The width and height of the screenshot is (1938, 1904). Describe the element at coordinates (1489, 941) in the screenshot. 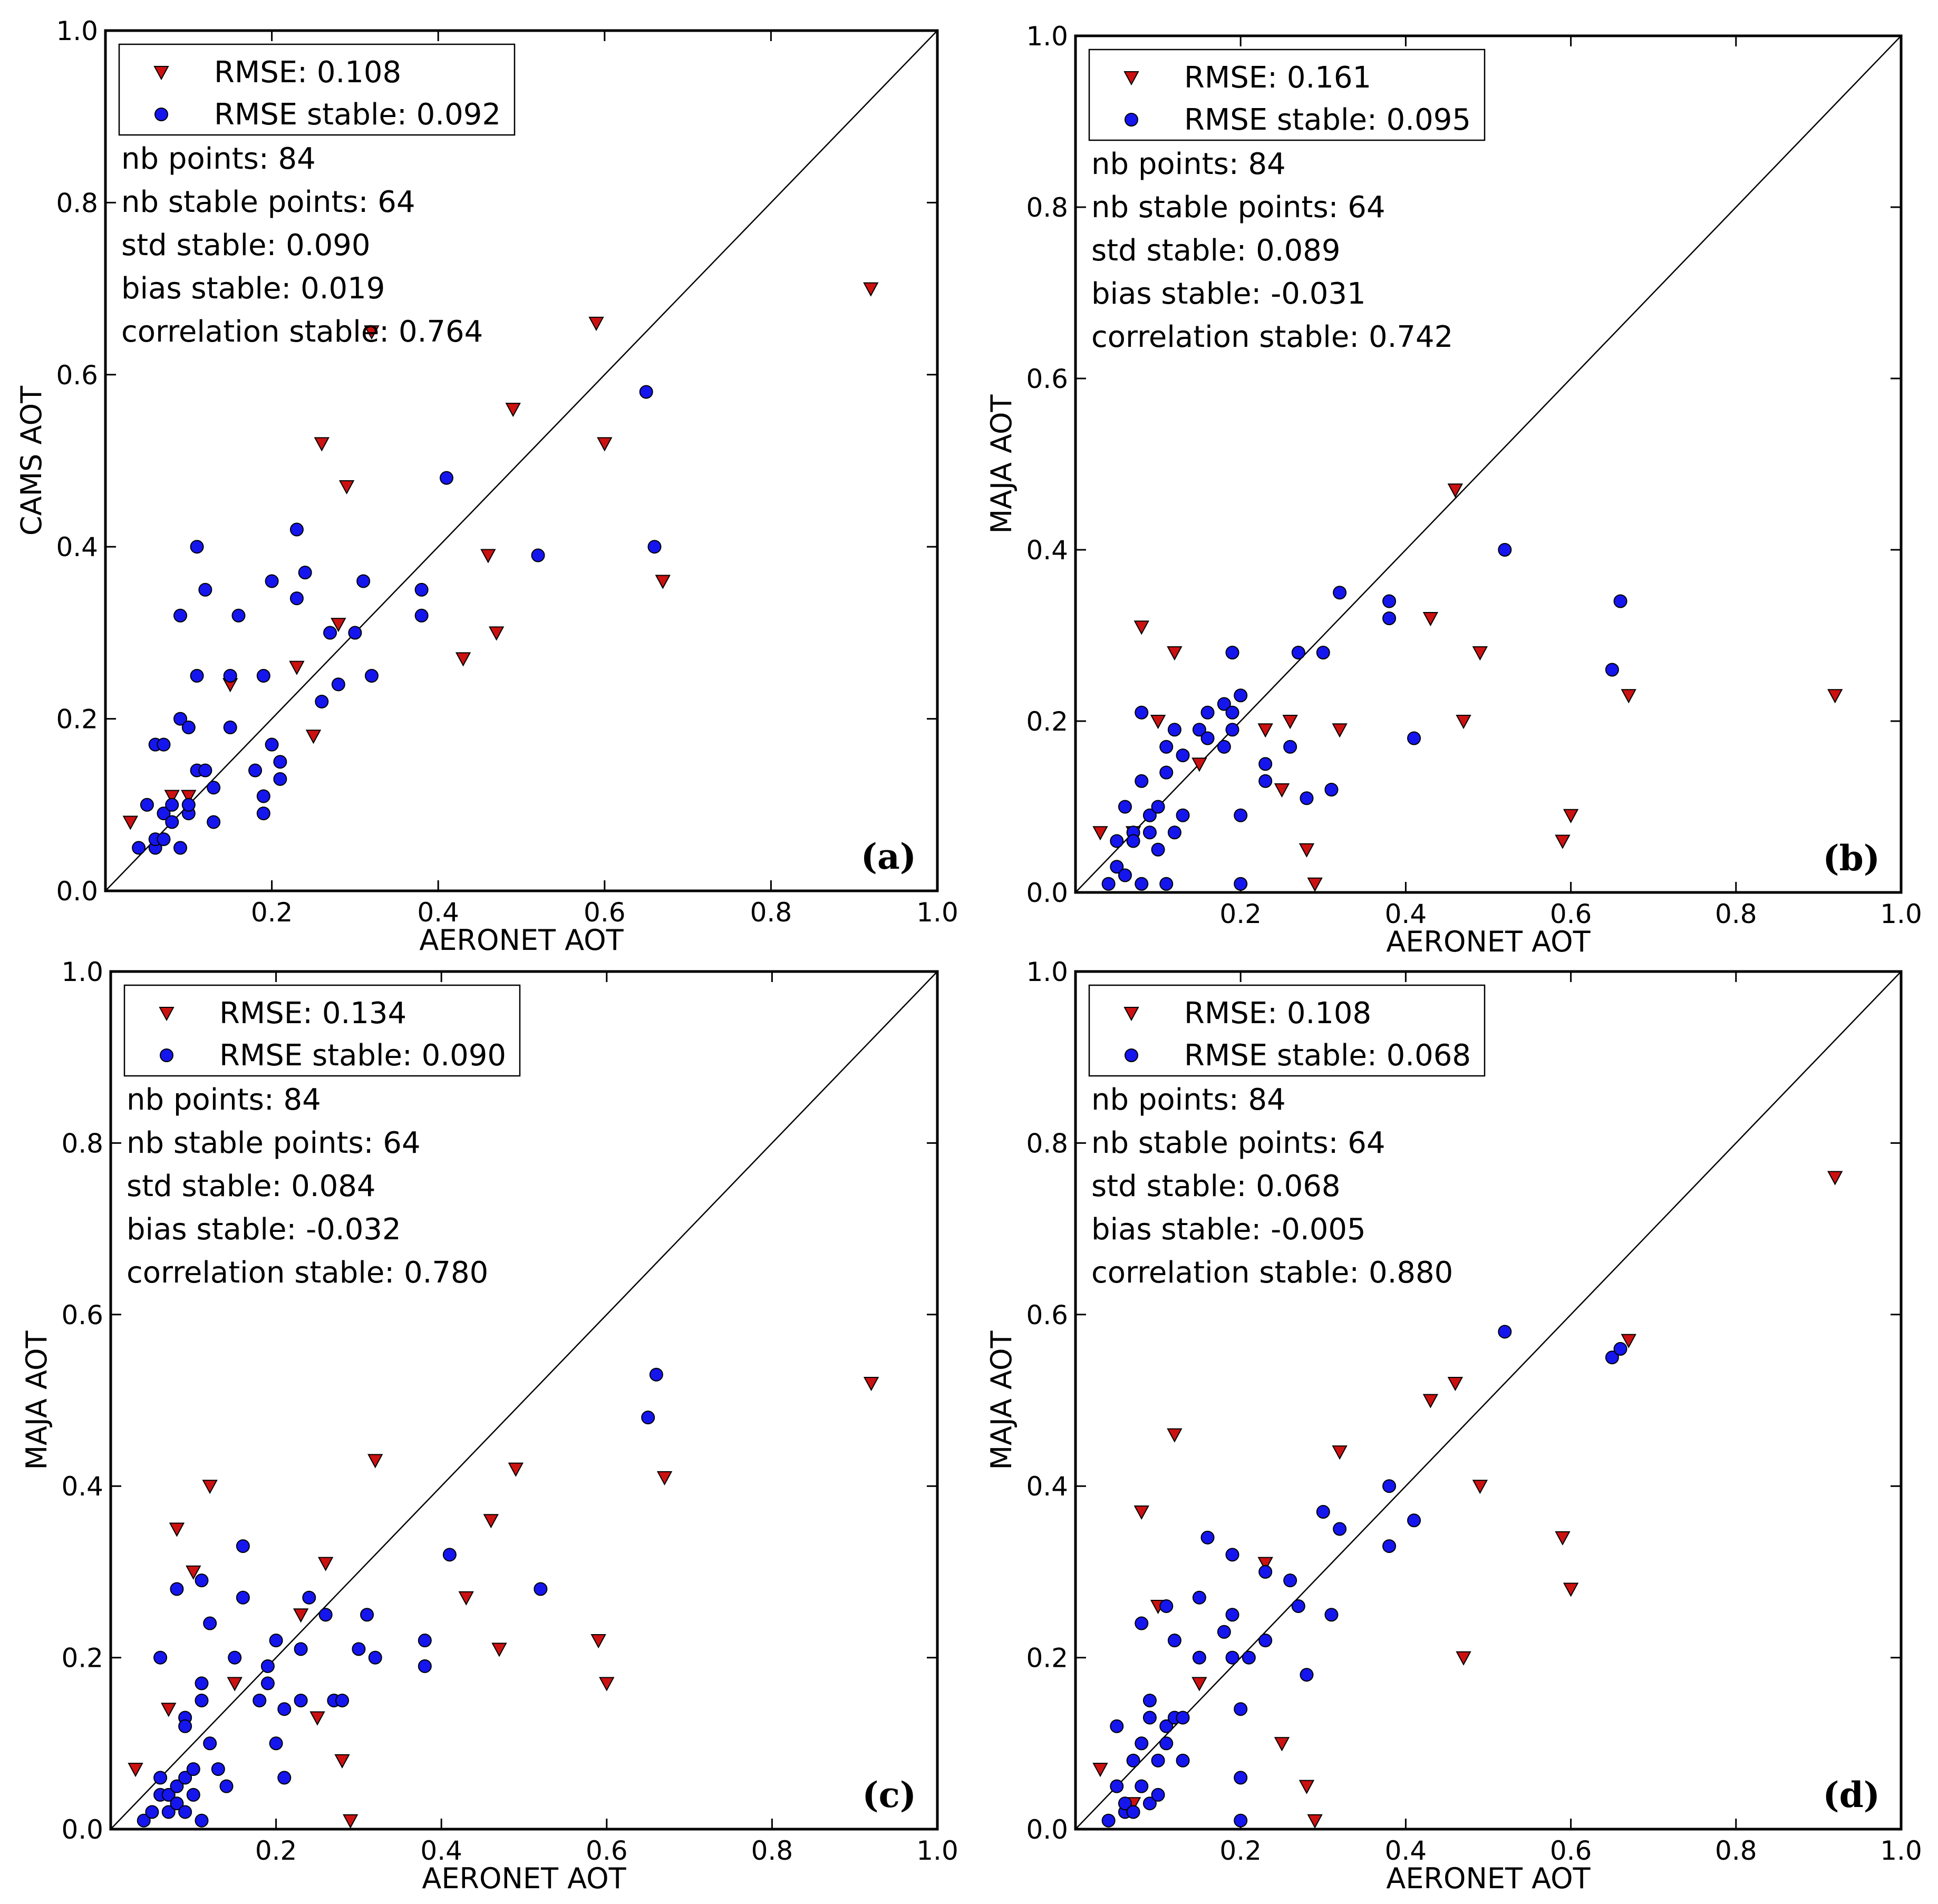

I see `x-axis-label: AERONET AOT` at that location.